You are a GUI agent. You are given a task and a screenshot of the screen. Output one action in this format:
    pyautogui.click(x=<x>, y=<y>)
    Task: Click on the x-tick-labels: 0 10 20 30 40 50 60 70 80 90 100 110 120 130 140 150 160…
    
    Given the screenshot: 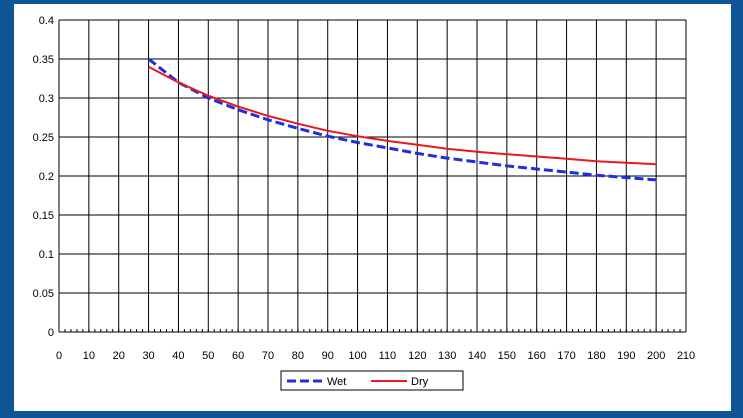 What is the action you would take?
    pyautogui.click(x=375, y=356)
    